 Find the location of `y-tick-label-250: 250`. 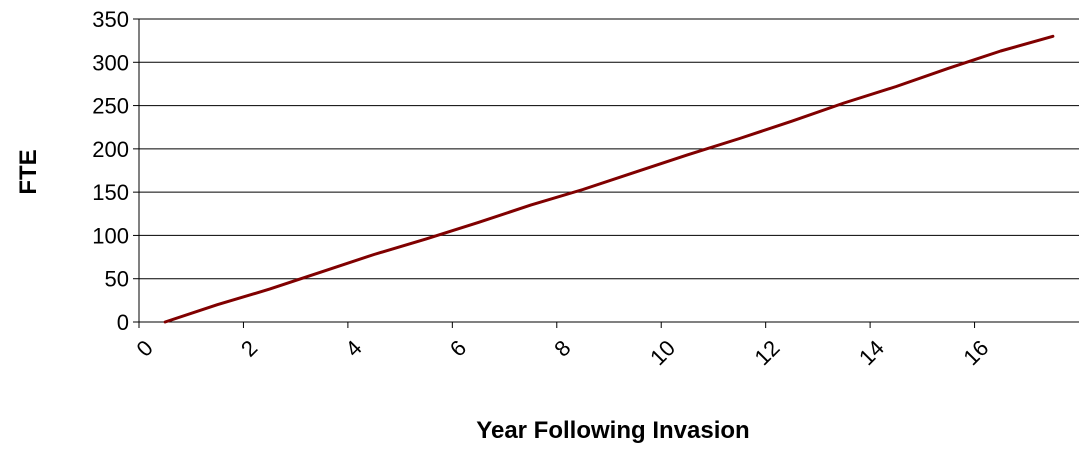

y-tick-label-250: 250 is located at coordinates (110, 106).